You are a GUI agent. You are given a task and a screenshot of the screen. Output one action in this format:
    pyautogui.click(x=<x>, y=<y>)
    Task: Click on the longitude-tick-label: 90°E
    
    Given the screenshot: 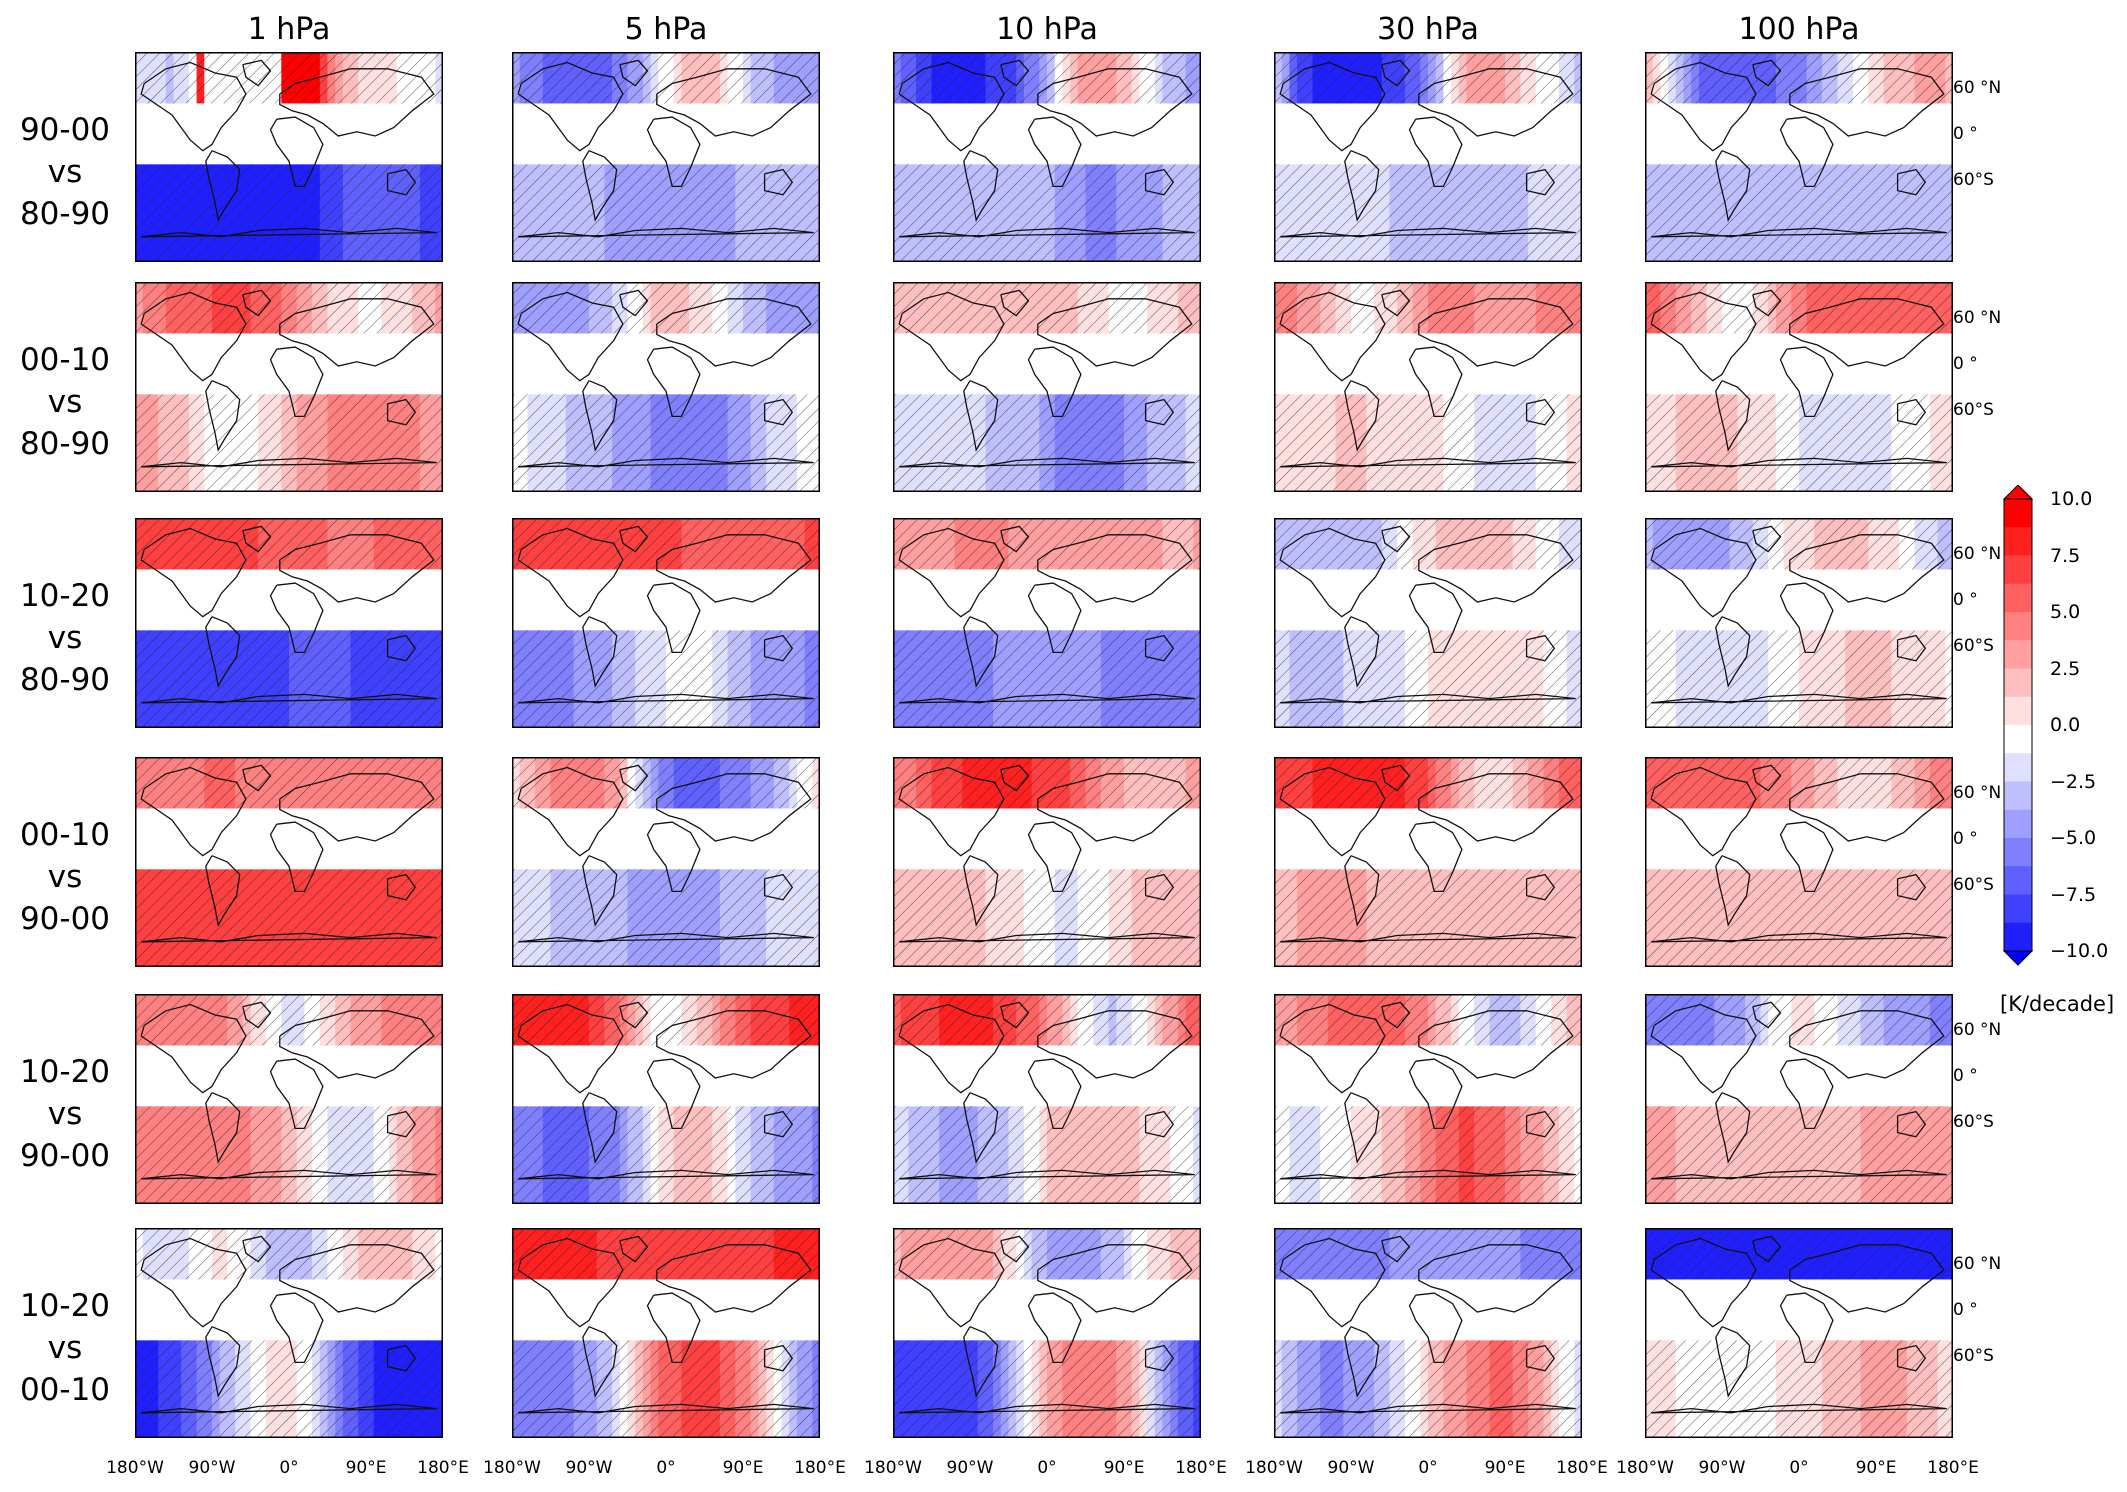 What is the action you would take?
    pyautogui.click(x=743, y=1468)
    